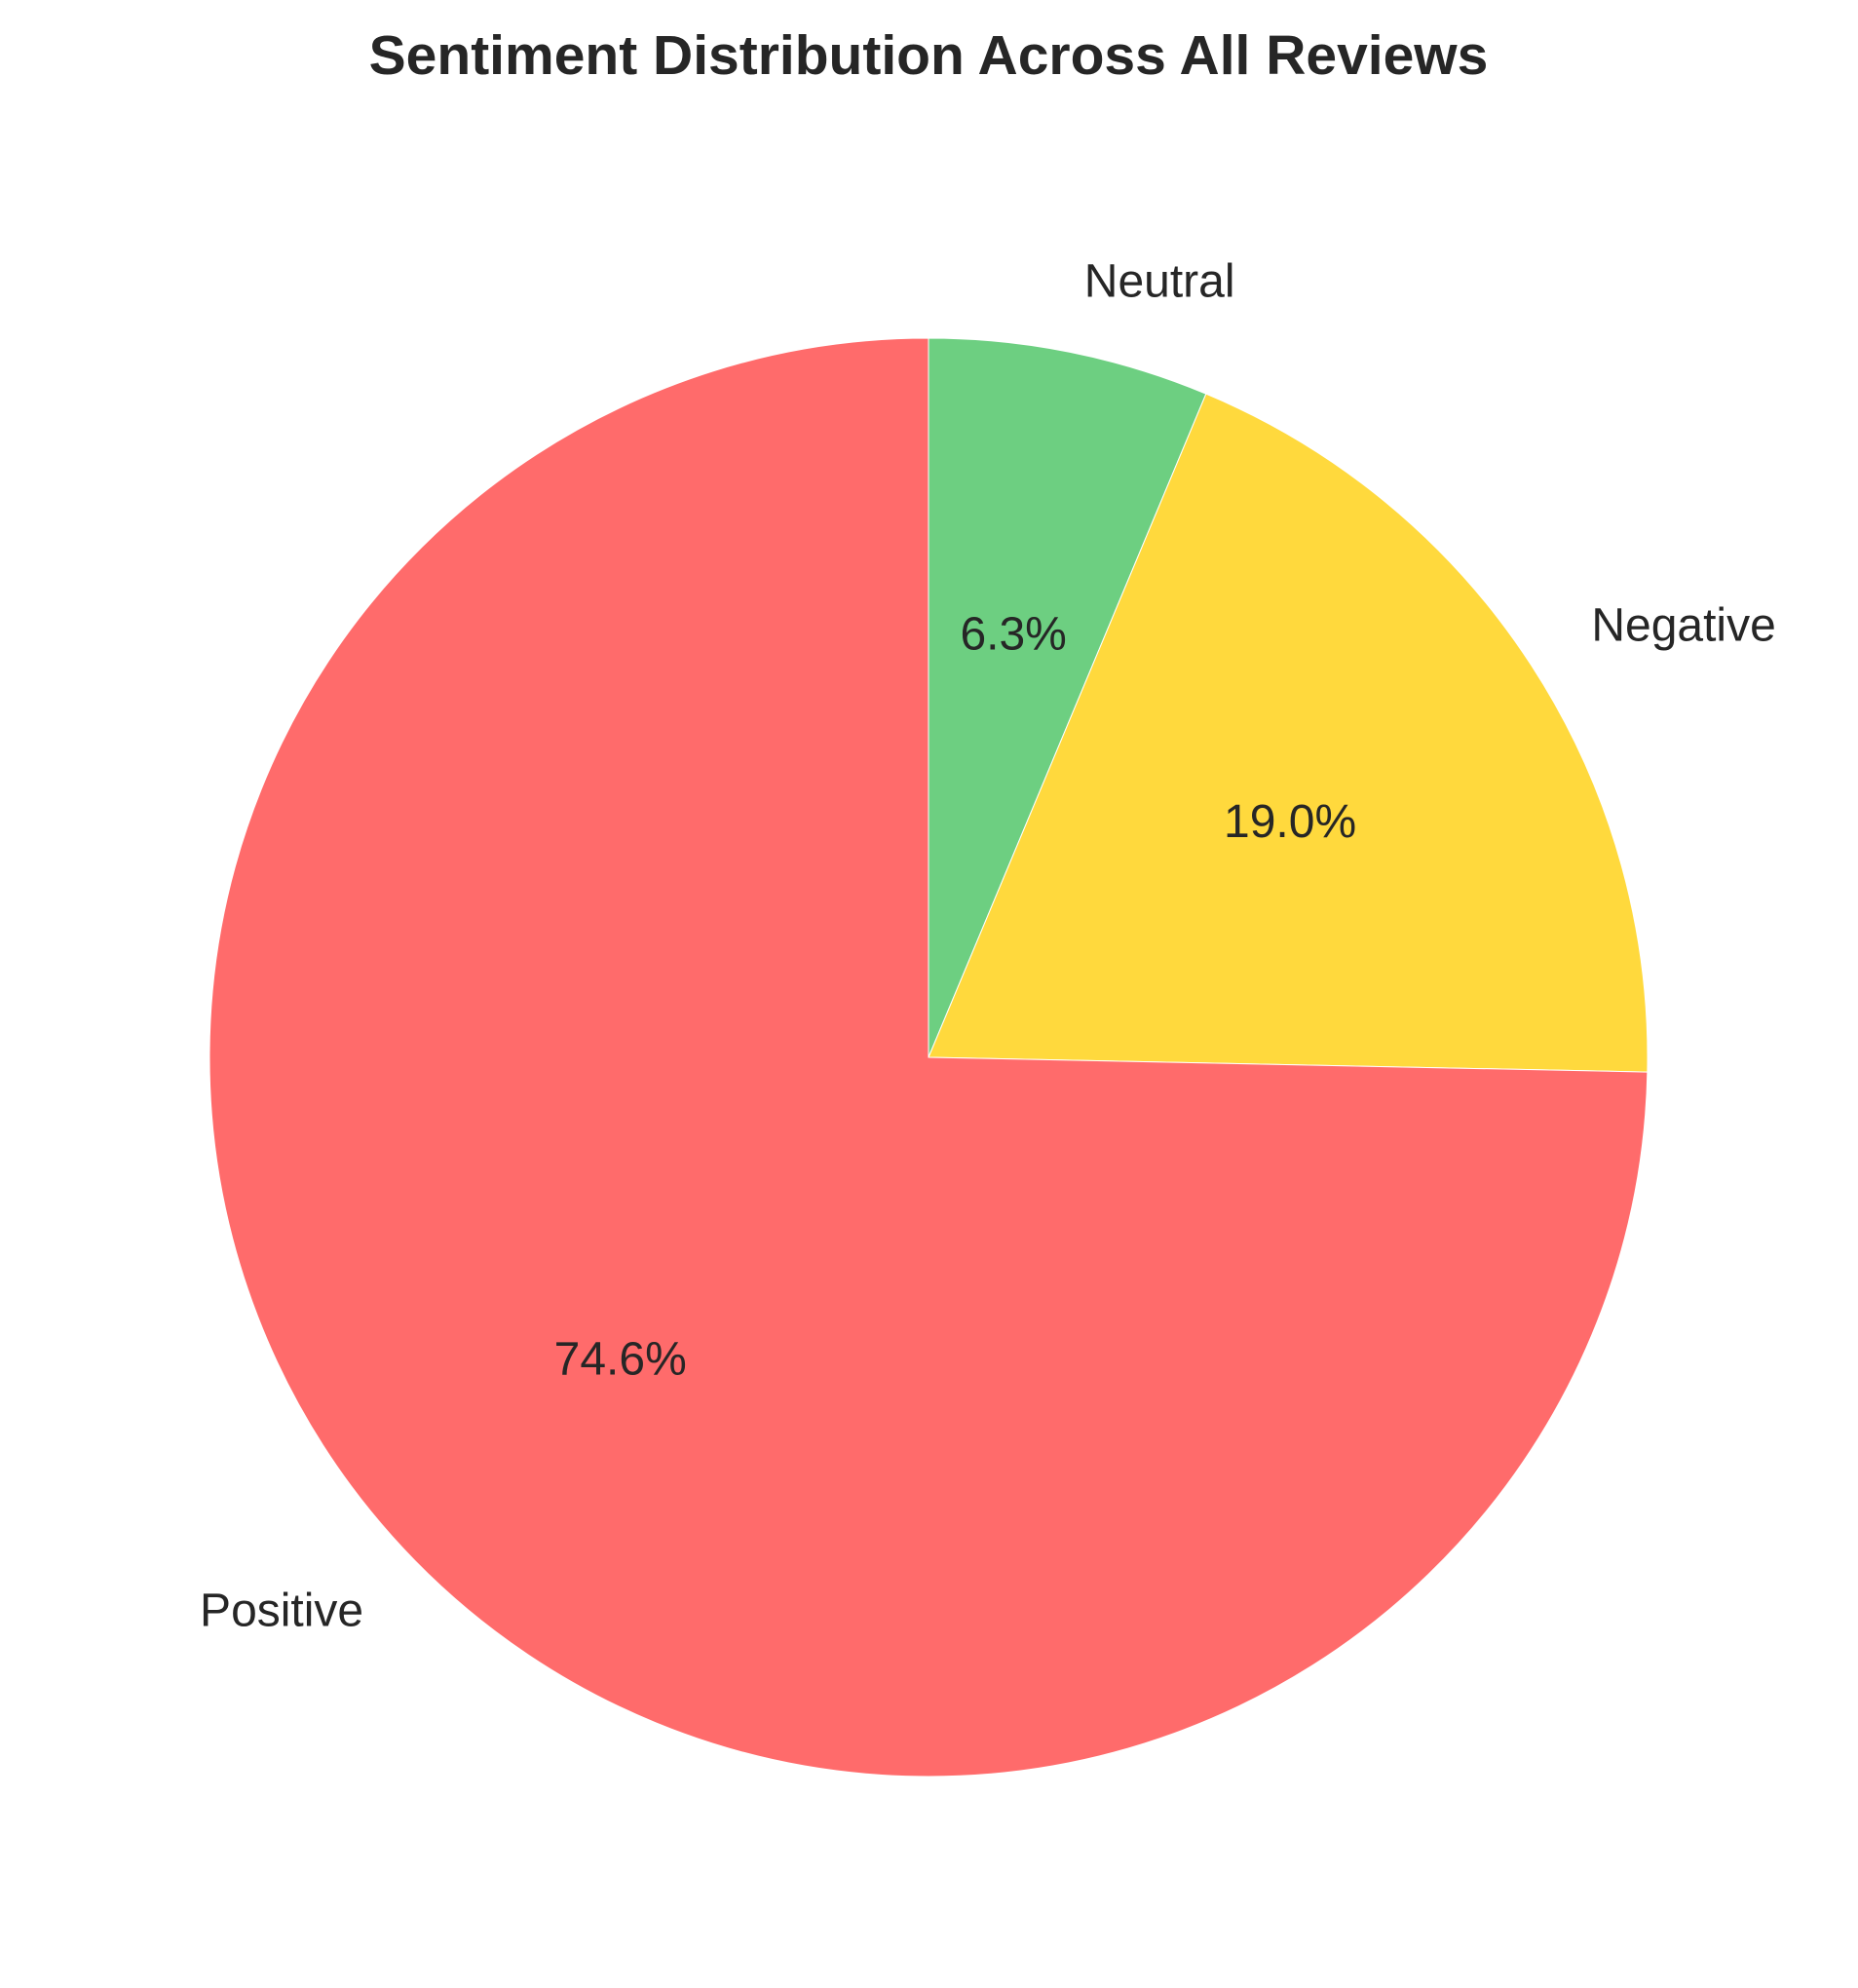 The image size is (1858, 1988). What do you see at coordinates (1067, 697) in the screenshot?
I see `pie-slice-neutral` at bounding box center [1067, 697].